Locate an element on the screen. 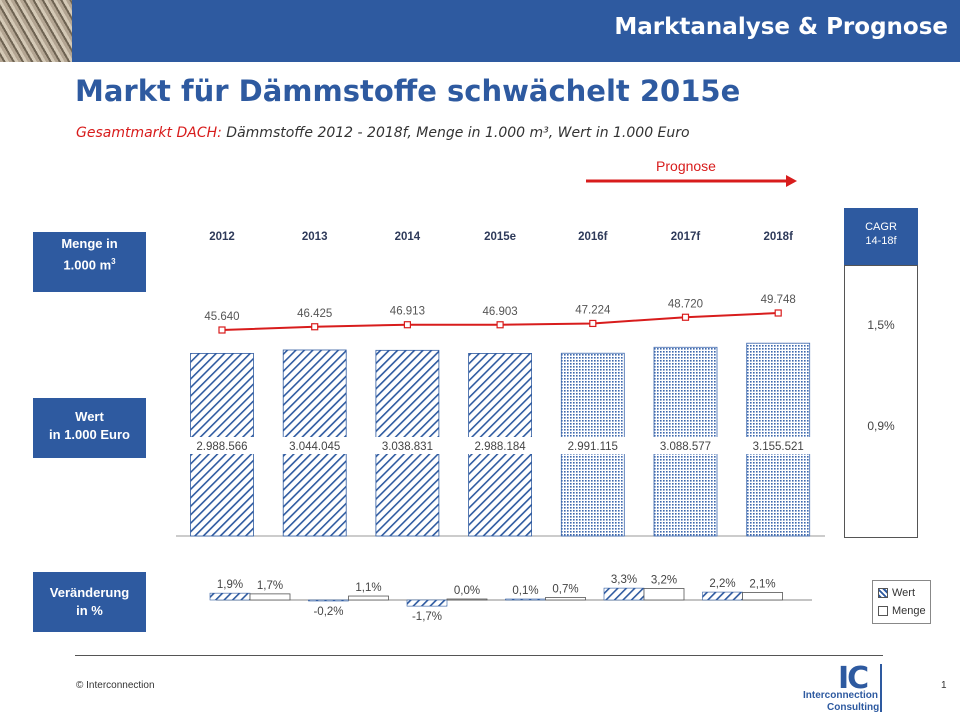  category-label: 2015e is located at coordinates (500, 237).